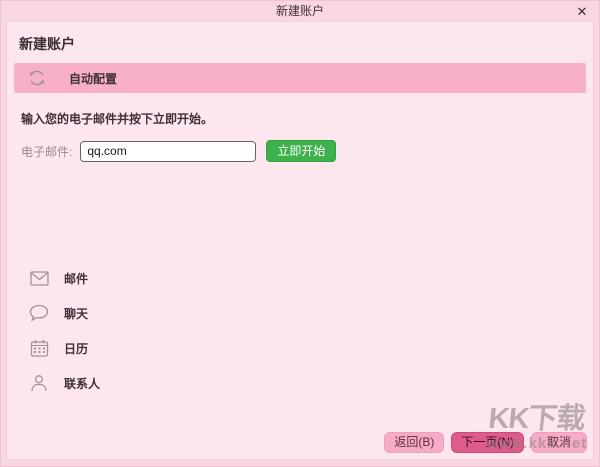 Image resolution: width=600 pixels, height=467 pixels. Describe the element at coordinates (39, 313) in the screenshot. I see `chat-icon` at that location.